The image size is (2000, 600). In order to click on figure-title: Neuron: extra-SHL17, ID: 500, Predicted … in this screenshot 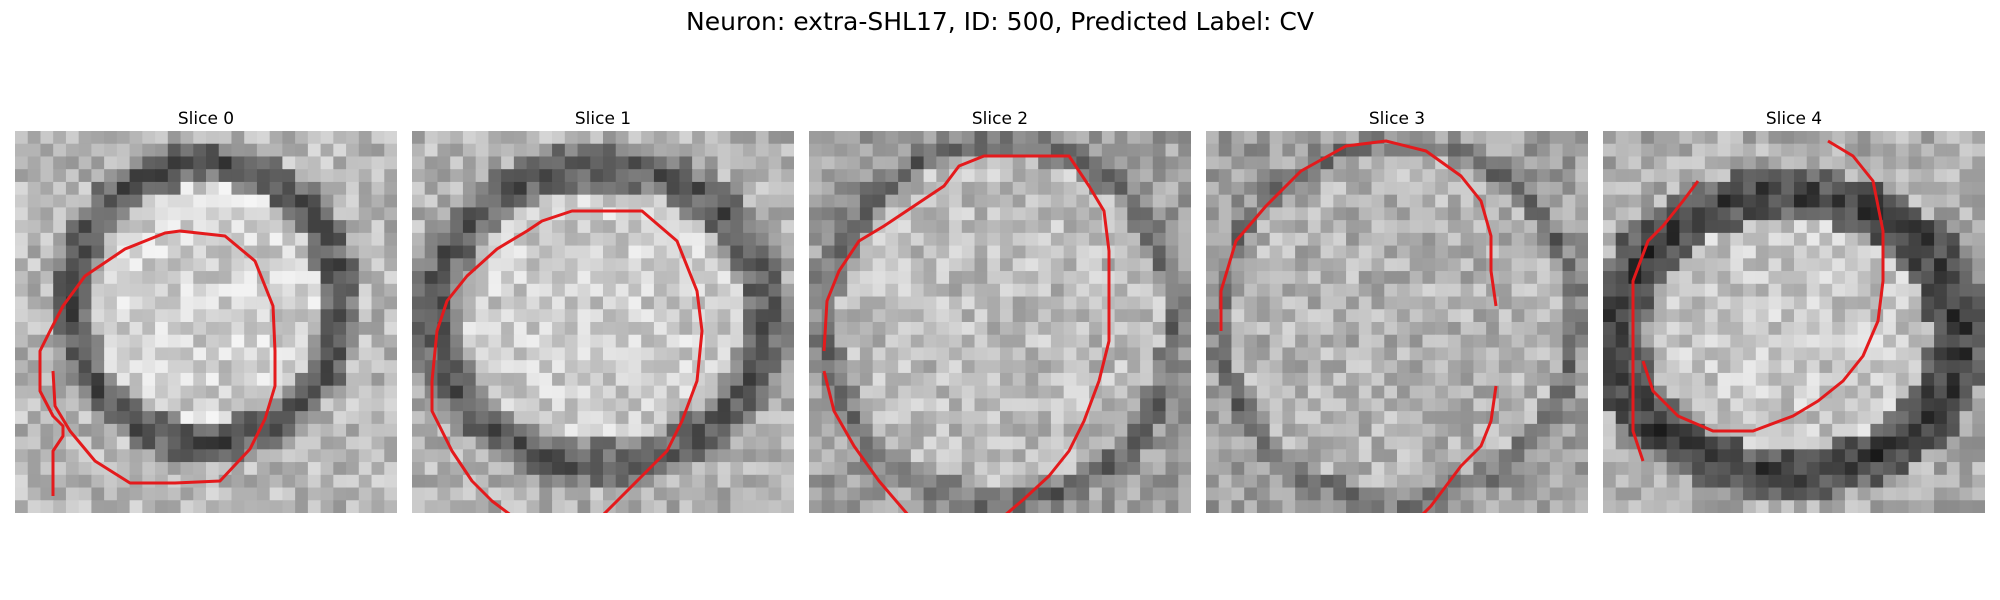, I will do `click(1000, 21)`.